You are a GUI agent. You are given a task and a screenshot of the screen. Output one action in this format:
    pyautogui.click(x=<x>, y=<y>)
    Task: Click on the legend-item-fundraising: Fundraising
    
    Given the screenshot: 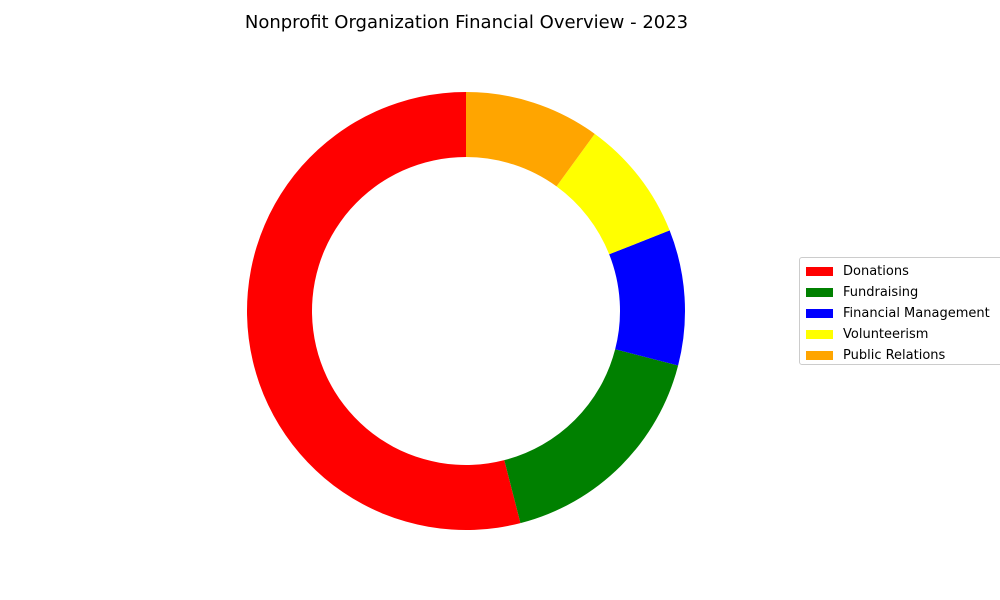 What is the action you would take?
    pyautogui.click(x=862, y=292)
    